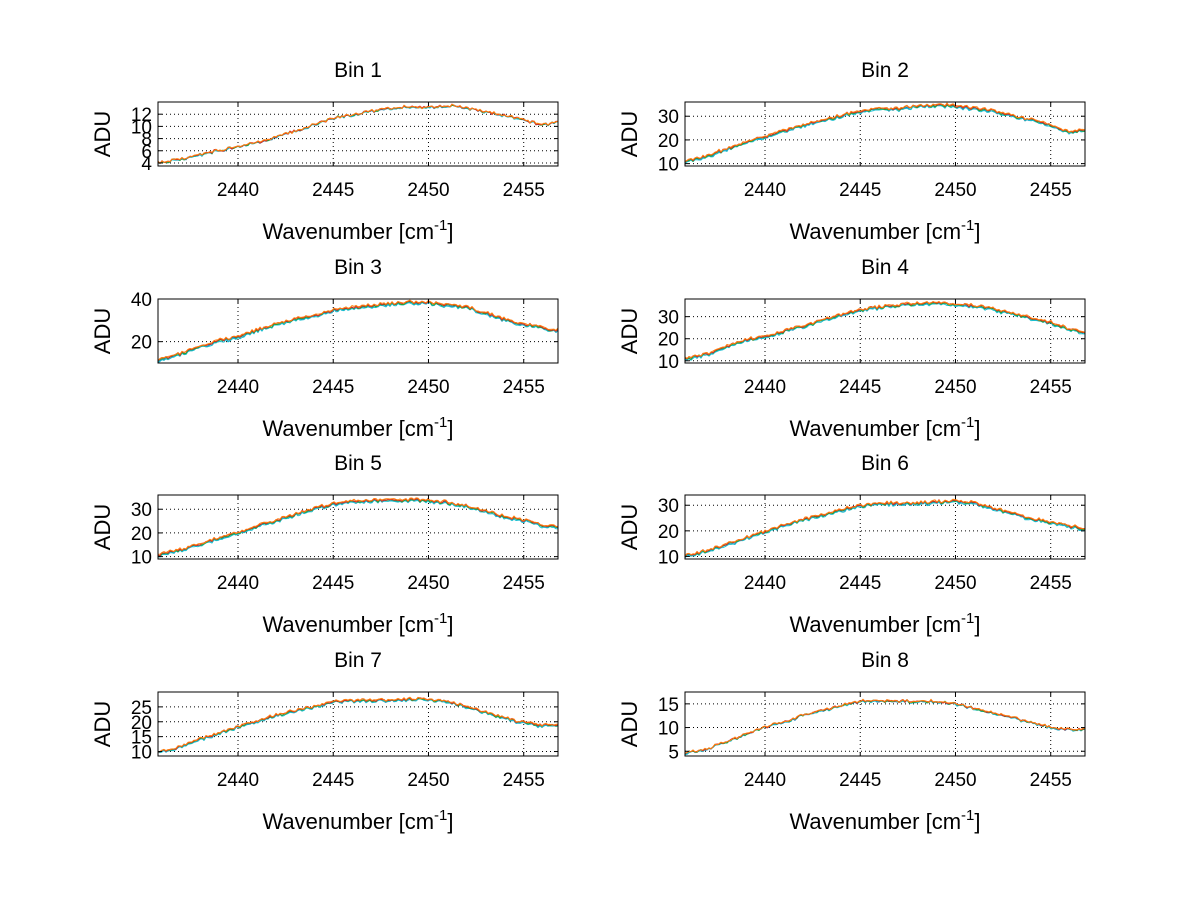 This screenshot has height=906, width=1200. Describe the element at coordinates (885, 660) in the screenshot. I see `chart-title: Bin 8` at that location.